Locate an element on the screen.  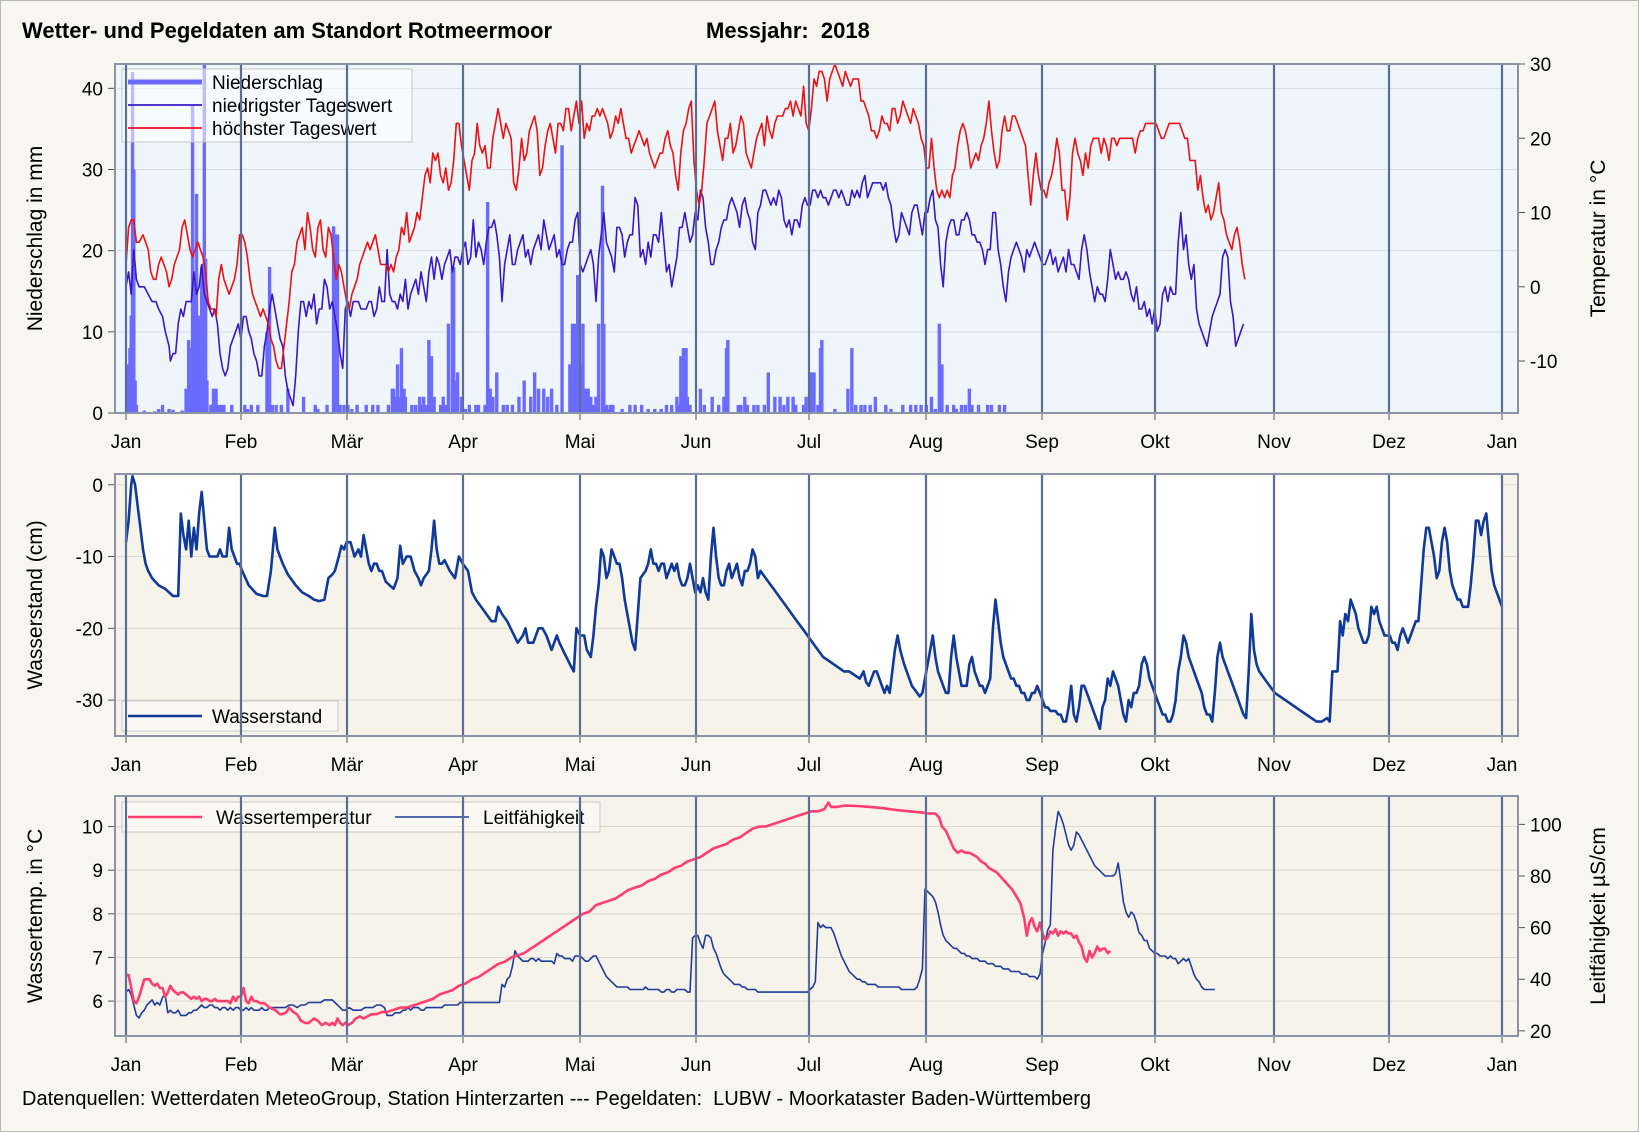
y-tick-label: 9 is located at coordinates (97, 871).